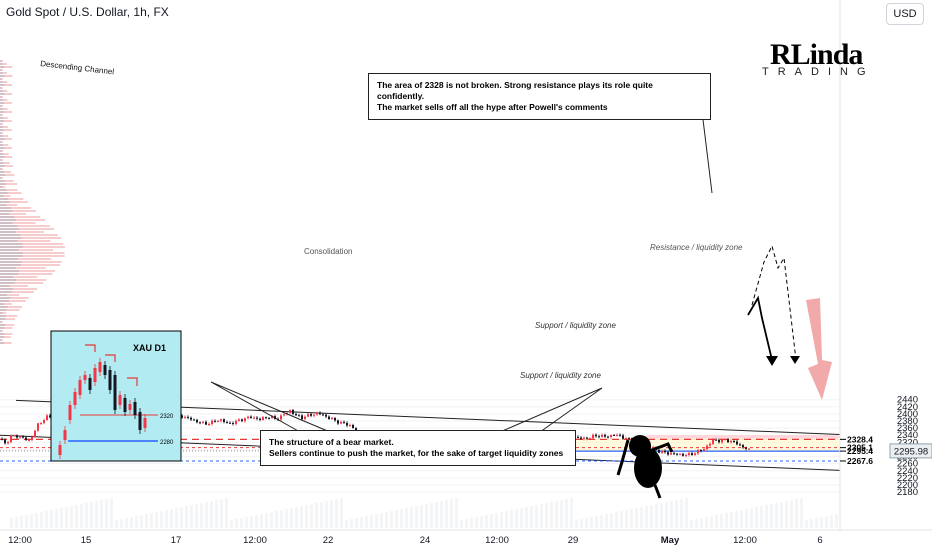  What do you see at coordinates (575, 325) in the screenshot?
I see `support-zone-label: Support / liquidity zone` at bounding box center [575, 325].